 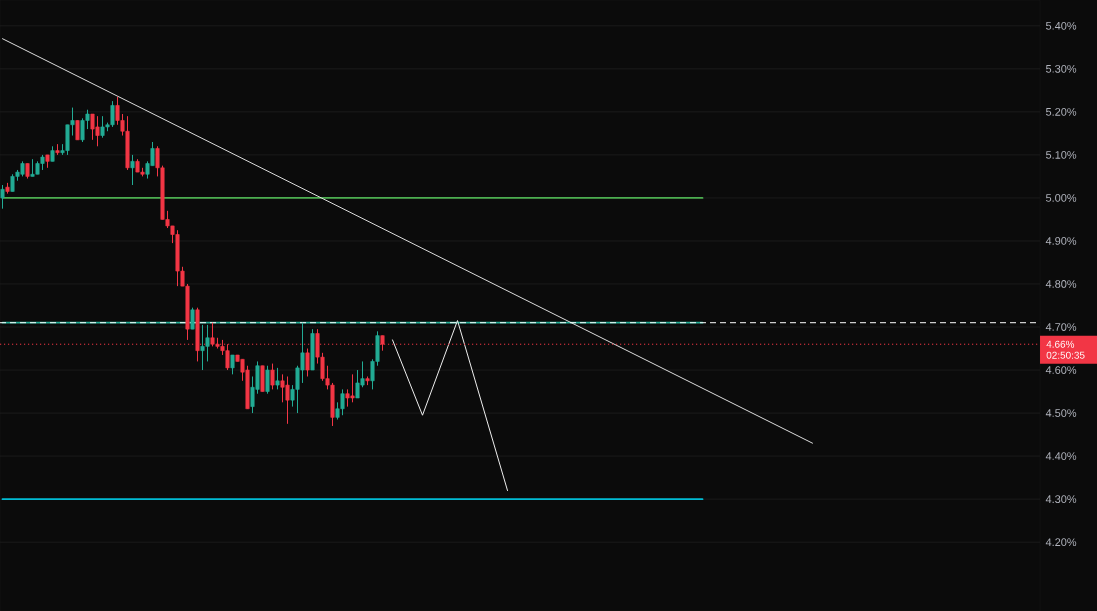 What do you see at coordinates (1060, 344) in the screenshot?
I see `ref-line-label: 4.66%` at bounding box center [1060, 344].